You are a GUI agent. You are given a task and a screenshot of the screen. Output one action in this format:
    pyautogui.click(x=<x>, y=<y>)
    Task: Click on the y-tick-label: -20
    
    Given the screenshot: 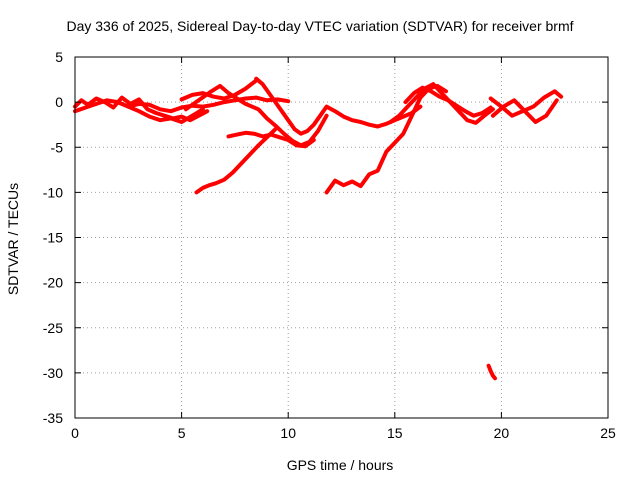 What is the action you would take?
    pyautogui.click(x=53, y=283)
    